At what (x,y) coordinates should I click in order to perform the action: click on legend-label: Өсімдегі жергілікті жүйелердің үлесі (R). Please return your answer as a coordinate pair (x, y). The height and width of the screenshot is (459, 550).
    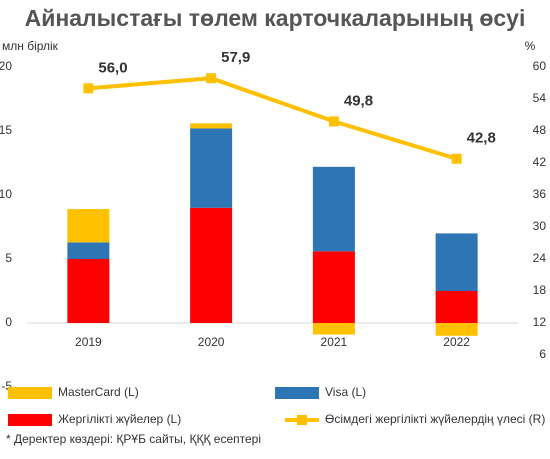
    Looking at the image, I should click on (435, 419).